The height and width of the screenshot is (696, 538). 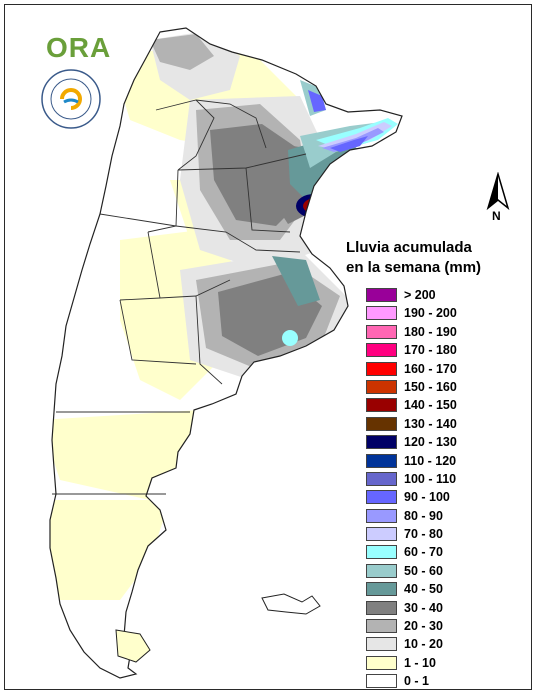 I want to click on legend-label: 180 - 190, so click(x=430, y=331).